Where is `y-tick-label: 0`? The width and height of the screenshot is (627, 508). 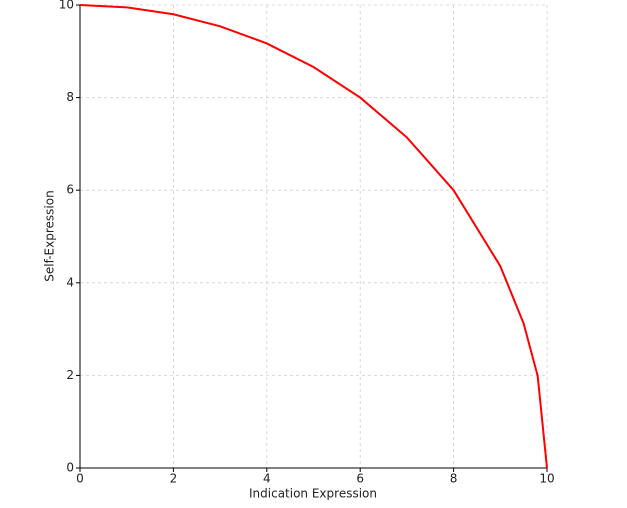 y-tick-label: 0 is located at coordinates (70, 468).